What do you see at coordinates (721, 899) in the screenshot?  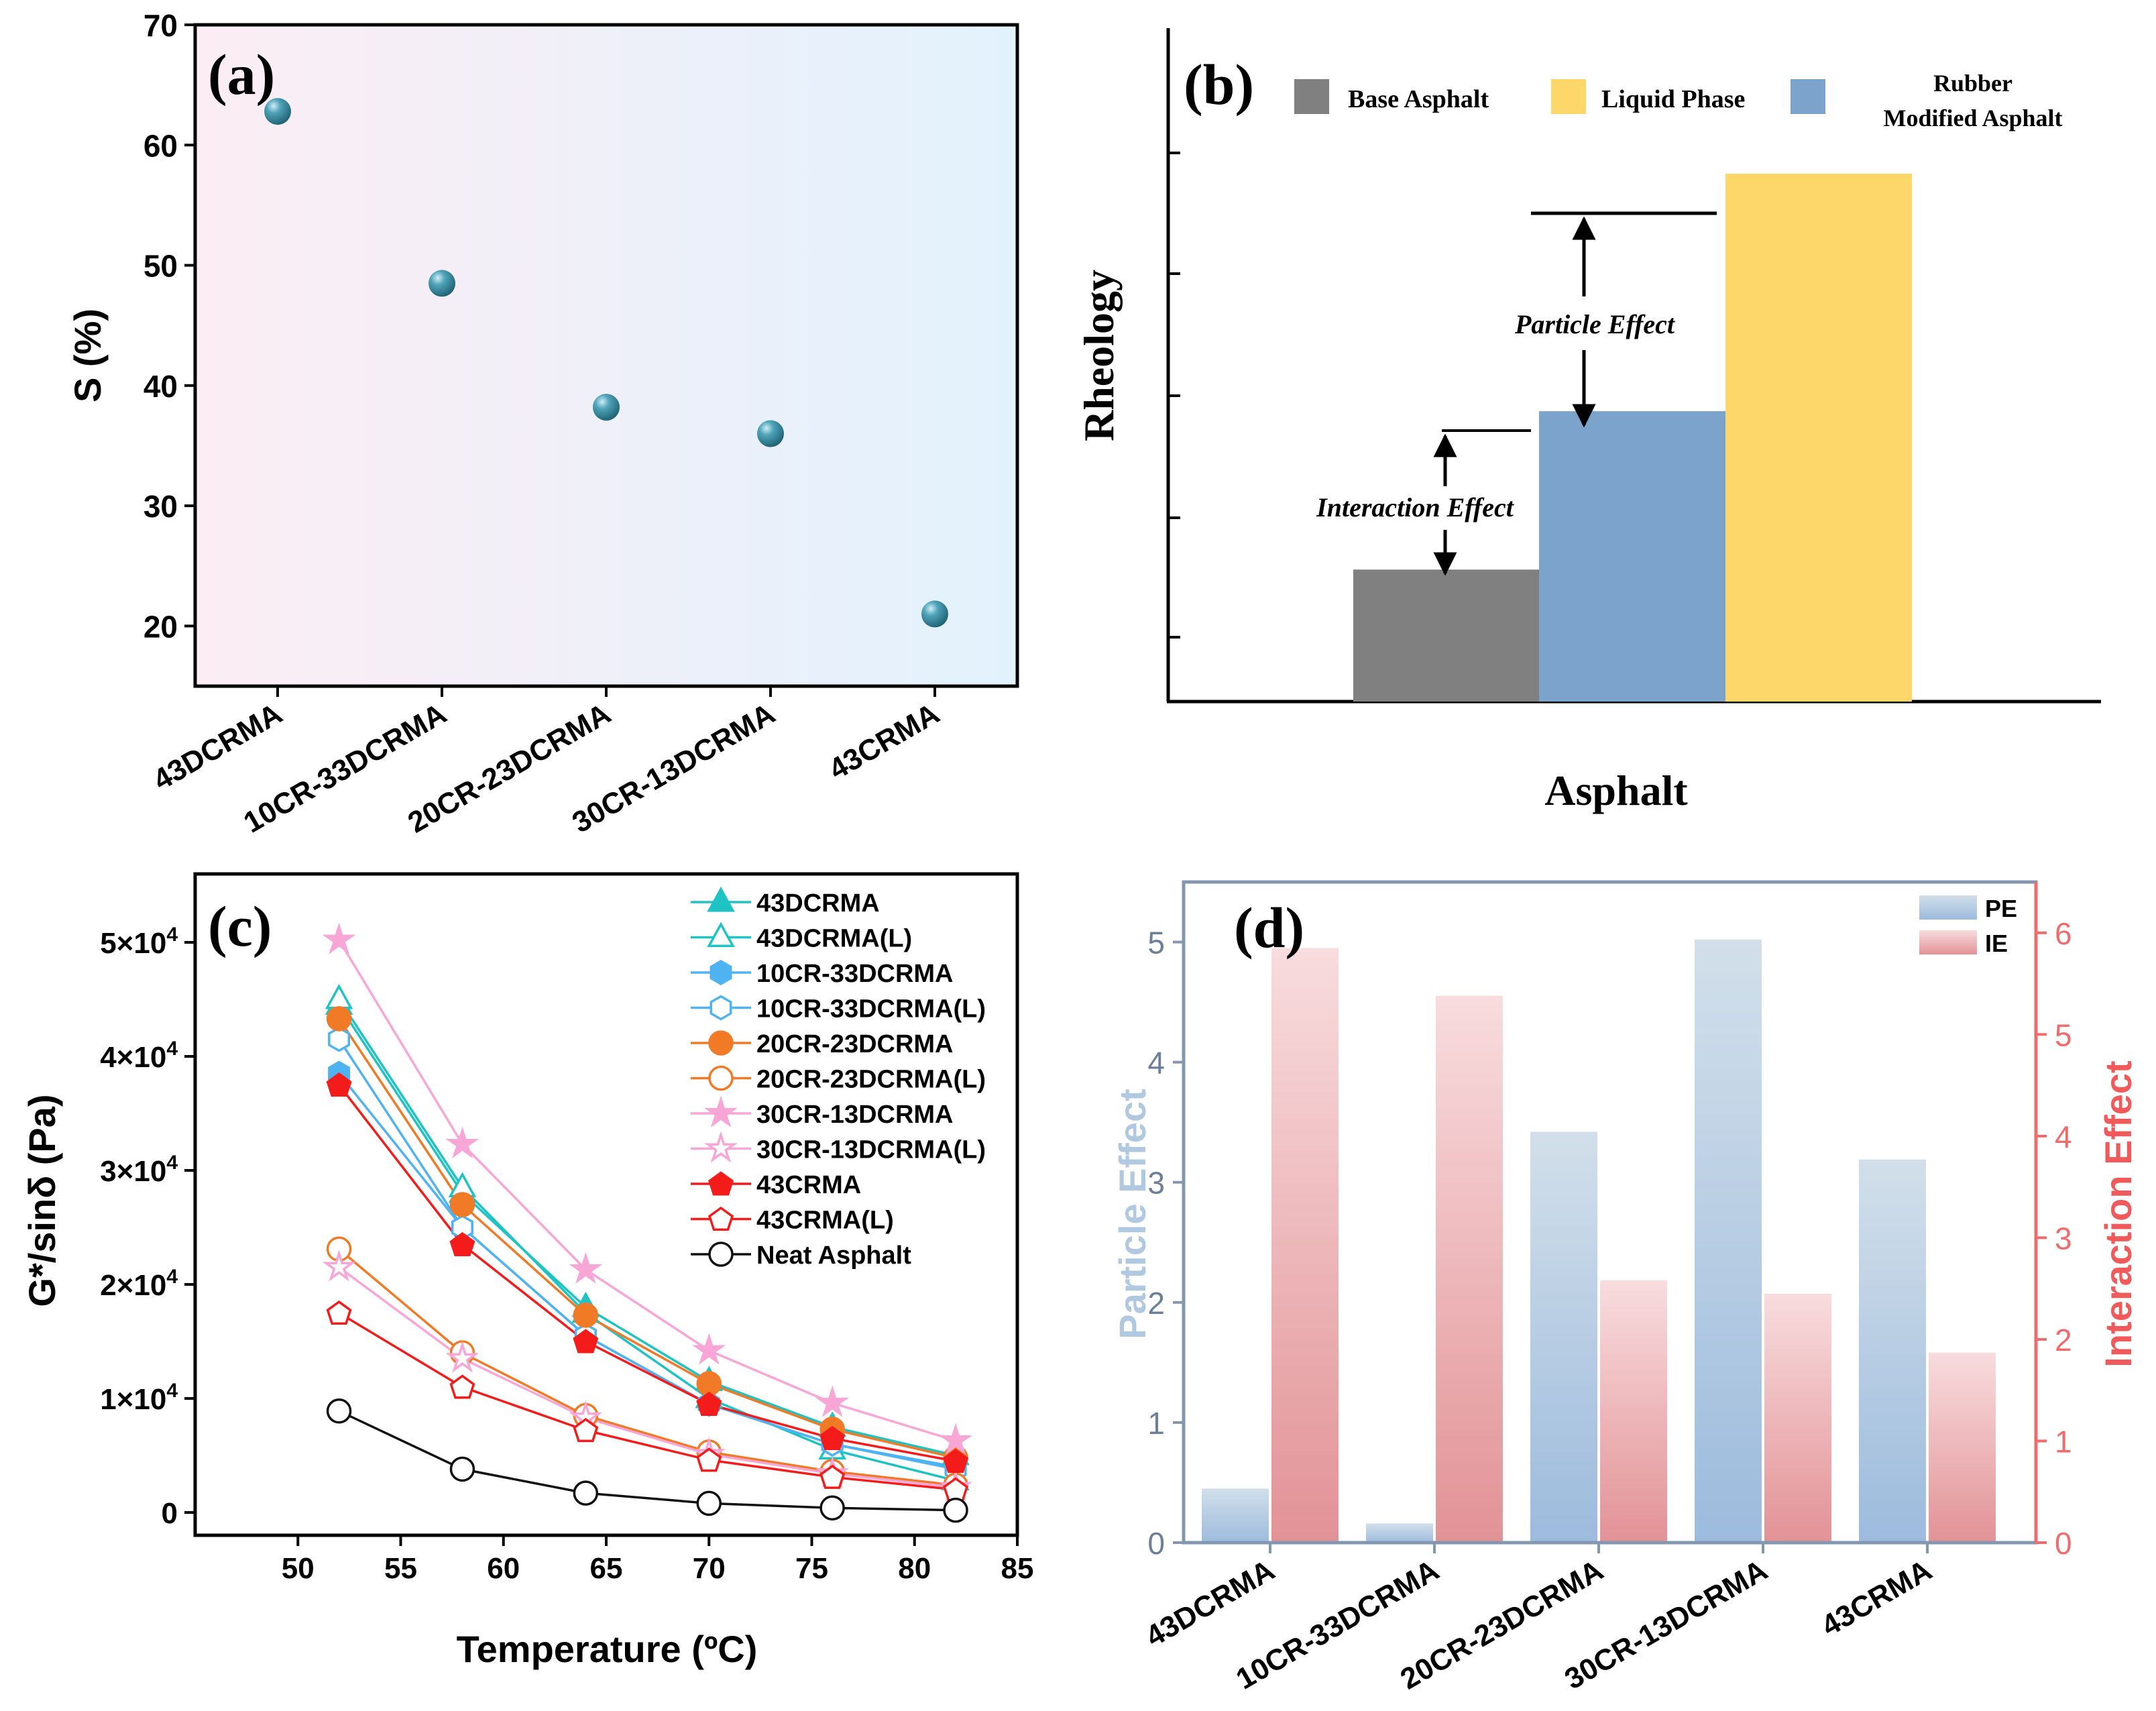 I see `legend-marker-43dcrma` at bounding box center [721, 899].